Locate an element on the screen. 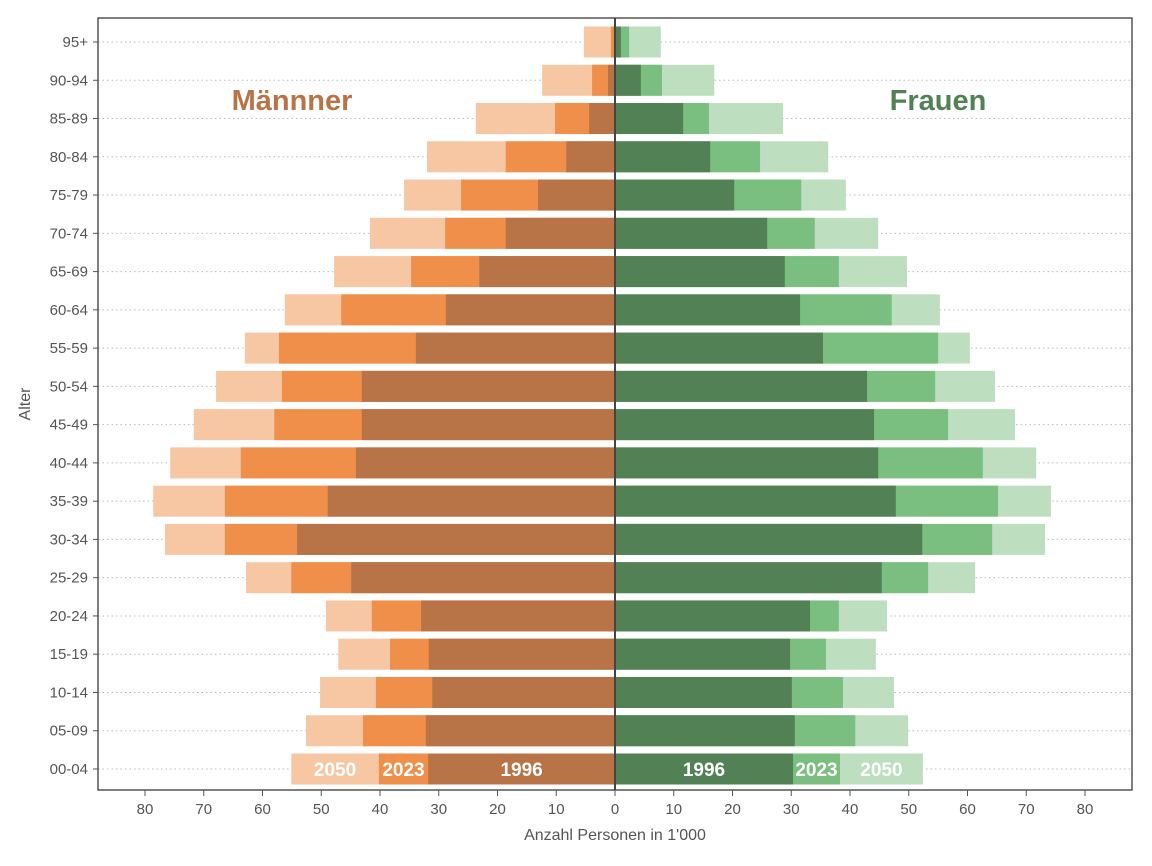  y-tick-label: 20-24 is located at coordinates (69, 616).